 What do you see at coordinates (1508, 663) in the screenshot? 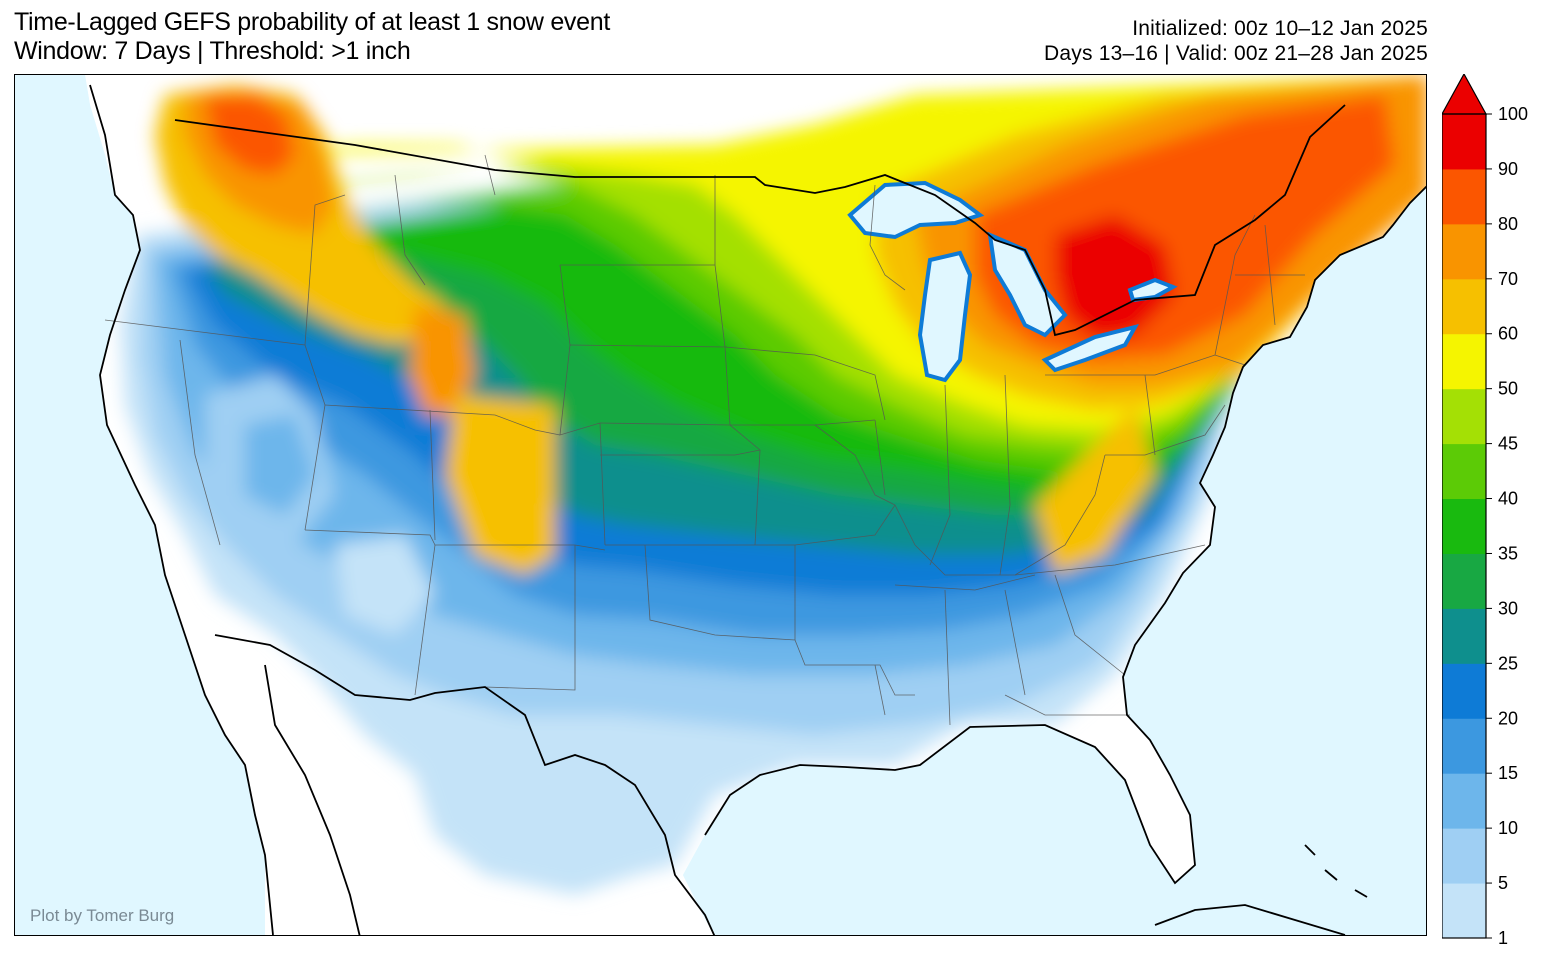
I see `colorbar-tick-label: 25` at bounding box center [1508, 663].